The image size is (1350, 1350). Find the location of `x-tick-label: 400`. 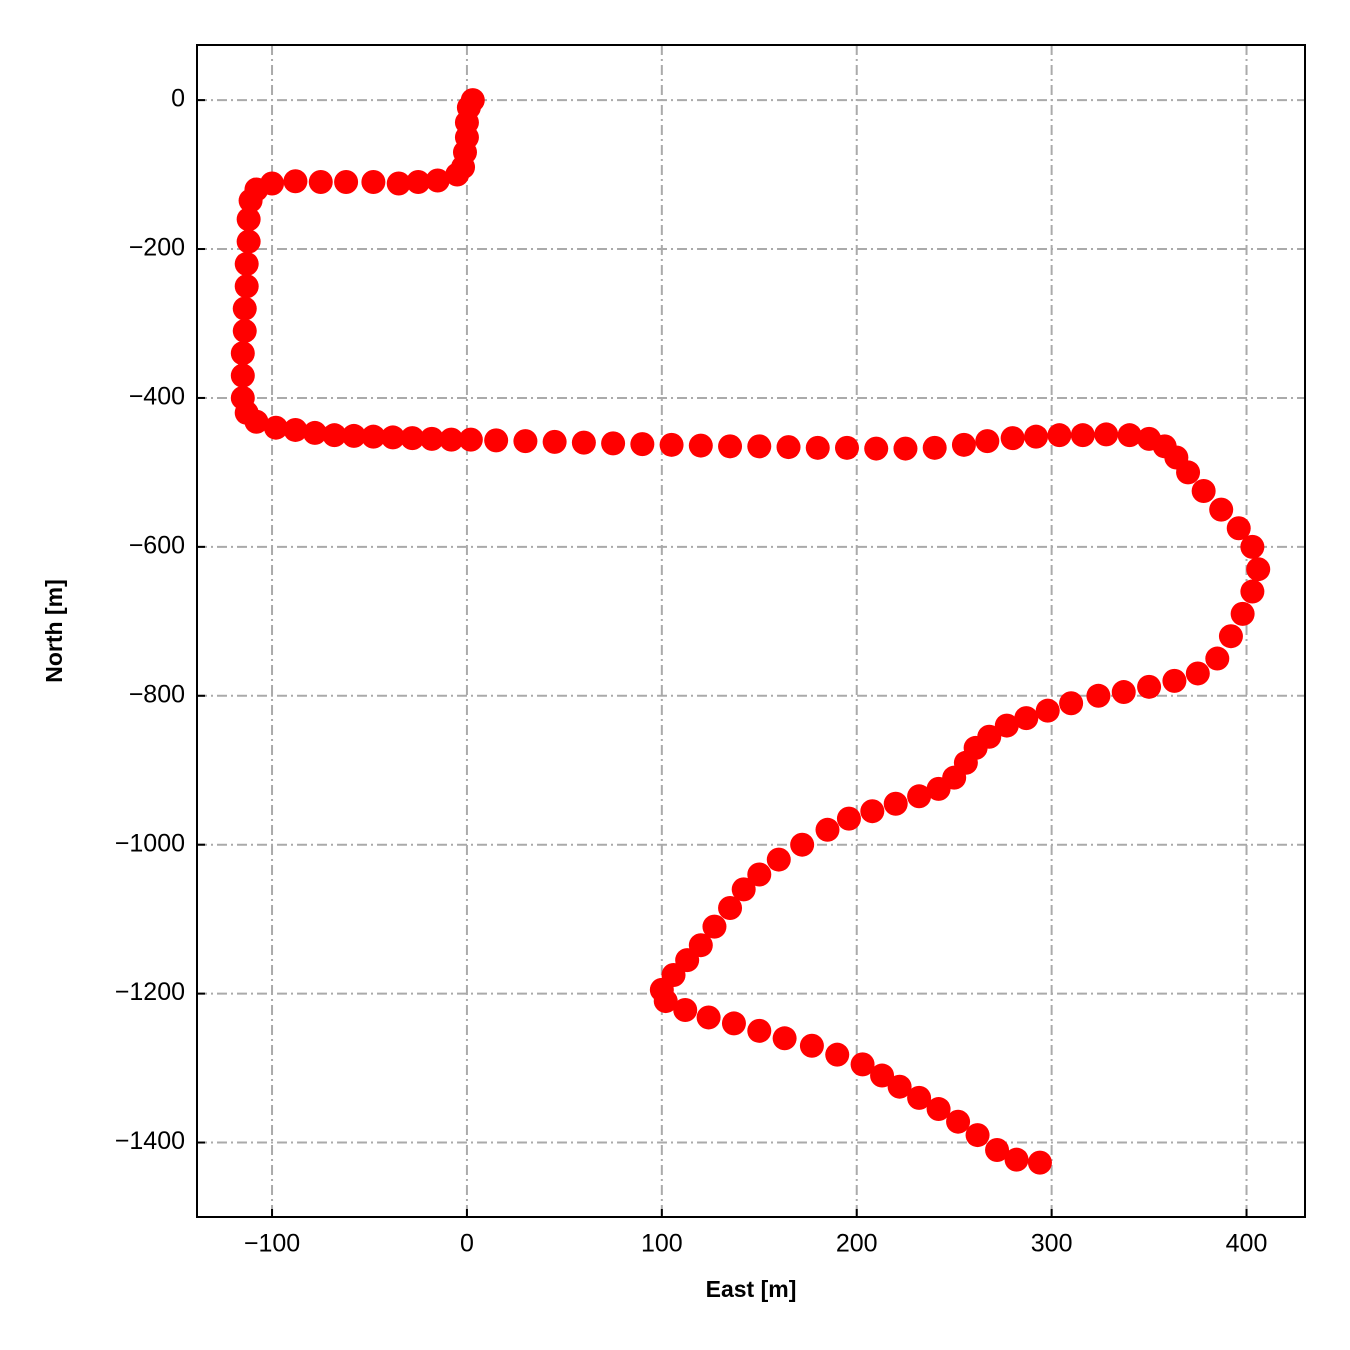

x-tick-label: 400 is located at coordinates (1247, 1244).